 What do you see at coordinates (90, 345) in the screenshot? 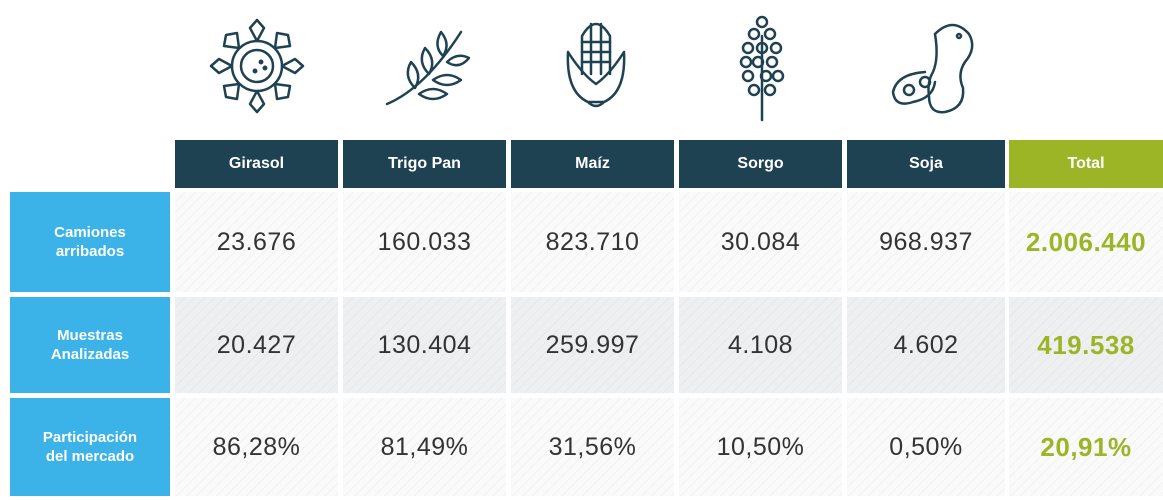
I see `row-label: Muestras Analizadas` at bounding box center [90, 345].